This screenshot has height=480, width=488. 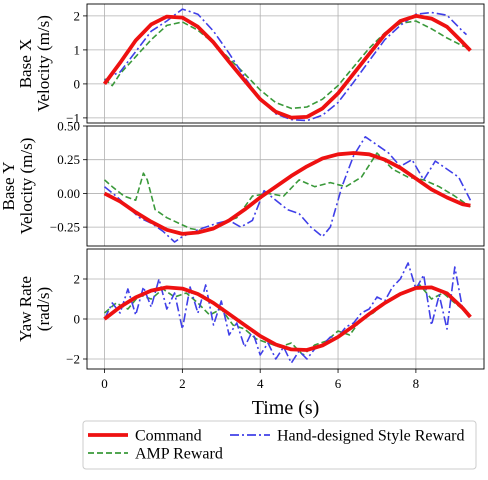 What do you see at coordinates (179, 454) in the screenshot?
I see `legend-label: AMP Reward` at bounding box center [179, 454].